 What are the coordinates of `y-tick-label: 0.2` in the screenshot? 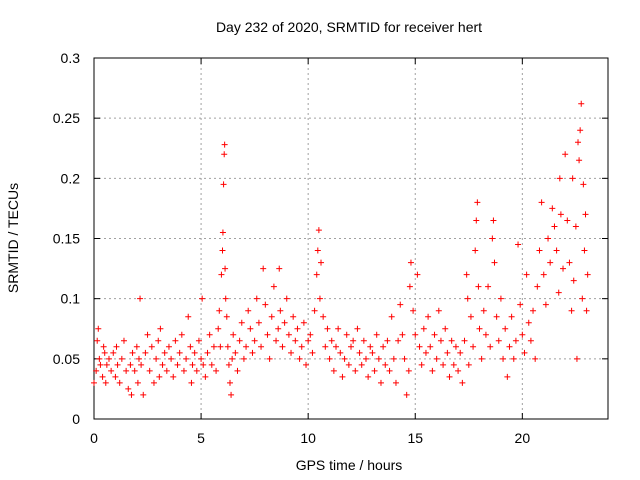 It's located at (71, 178).